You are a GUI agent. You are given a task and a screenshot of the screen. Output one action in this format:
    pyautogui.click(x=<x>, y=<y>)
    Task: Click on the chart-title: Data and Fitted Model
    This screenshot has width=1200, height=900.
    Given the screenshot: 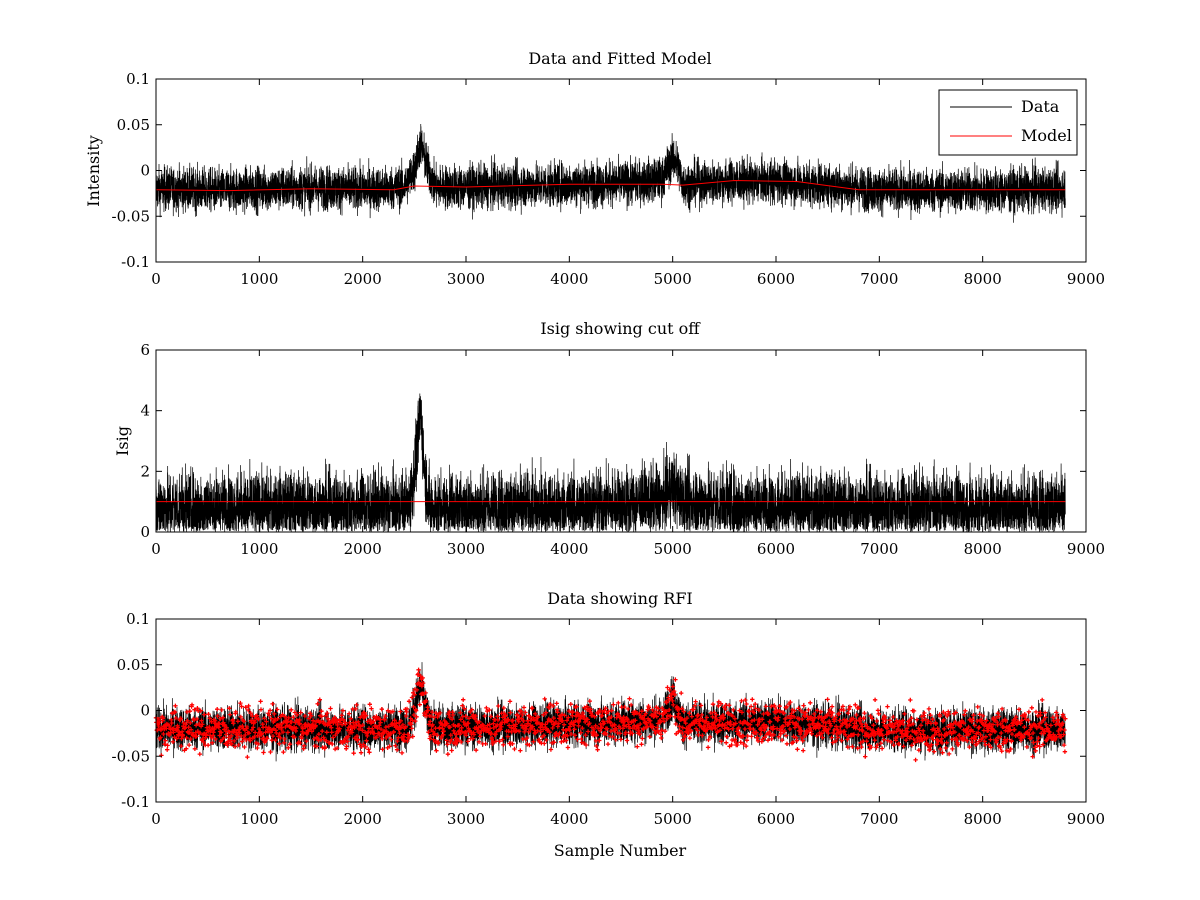 What is the action you would take?
    pyautogui.click(x=619, y=58)
    